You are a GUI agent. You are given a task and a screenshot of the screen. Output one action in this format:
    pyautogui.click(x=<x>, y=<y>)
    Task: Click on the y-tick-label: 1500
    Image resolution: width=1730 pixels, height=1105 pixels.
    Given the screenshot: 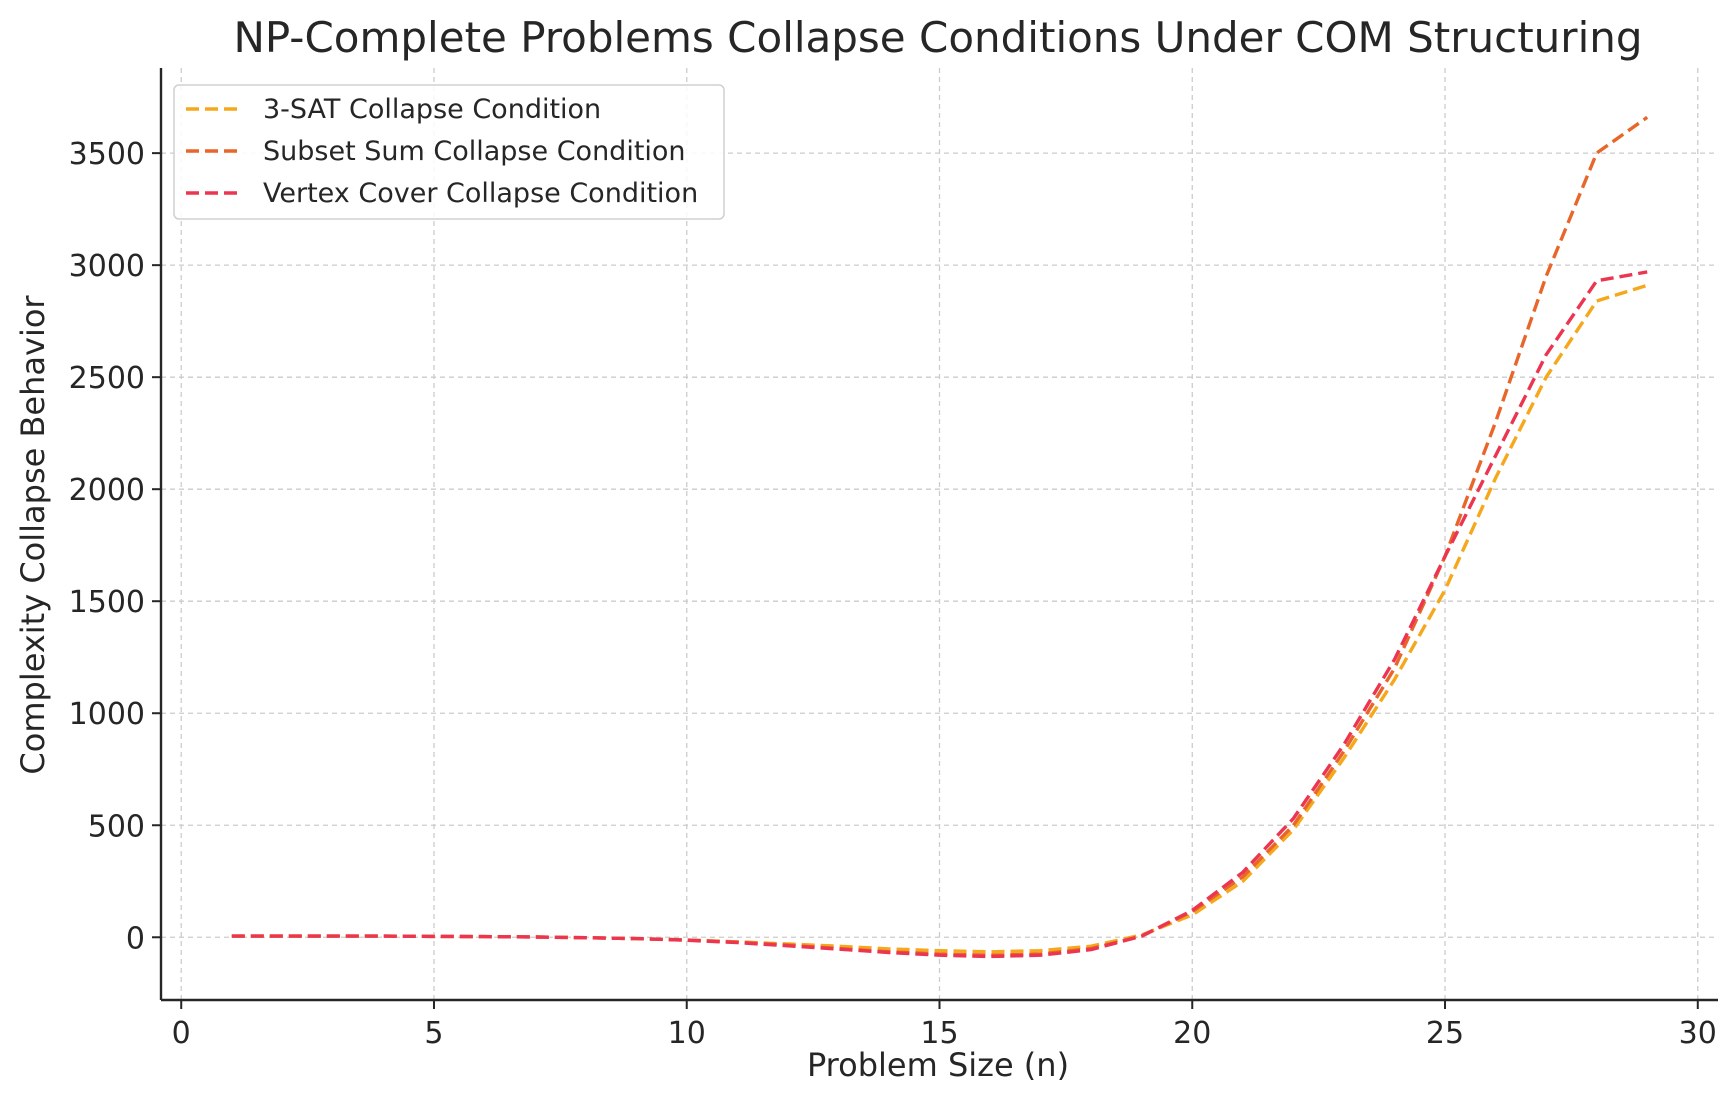 What is the action you would take?
    pyautogui.click(x=107, y=602)
    